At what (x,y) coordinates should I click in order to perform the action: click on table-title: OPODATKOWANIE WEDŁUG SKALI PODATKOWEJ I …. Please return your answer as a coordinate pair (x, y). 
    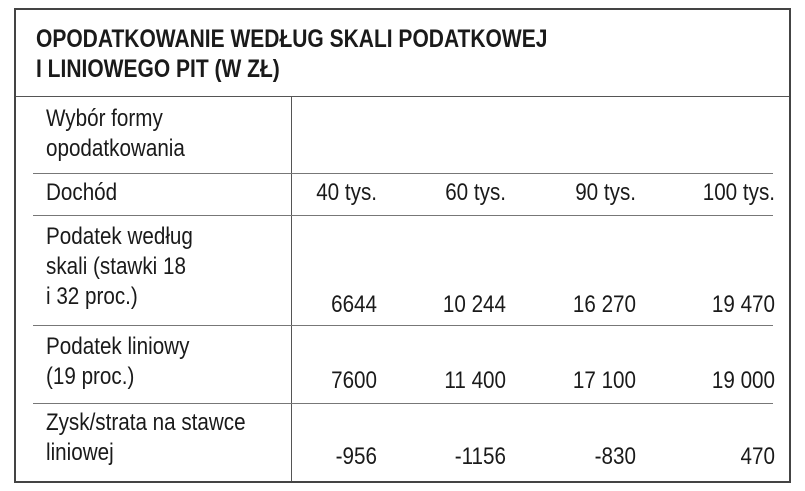
    Looking at the image, I should click on (347, 54).